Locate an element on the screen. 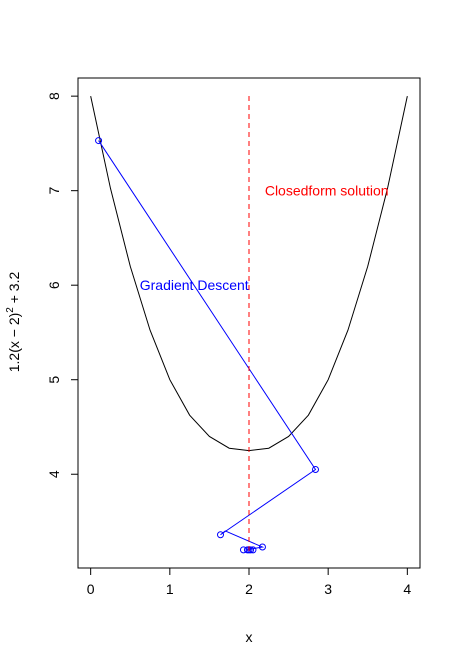 Image resolution: width=462 pixels, height=665 pixels. y-axis-label-base: 1.2(x − 2) is located at coordinates (14, 343).